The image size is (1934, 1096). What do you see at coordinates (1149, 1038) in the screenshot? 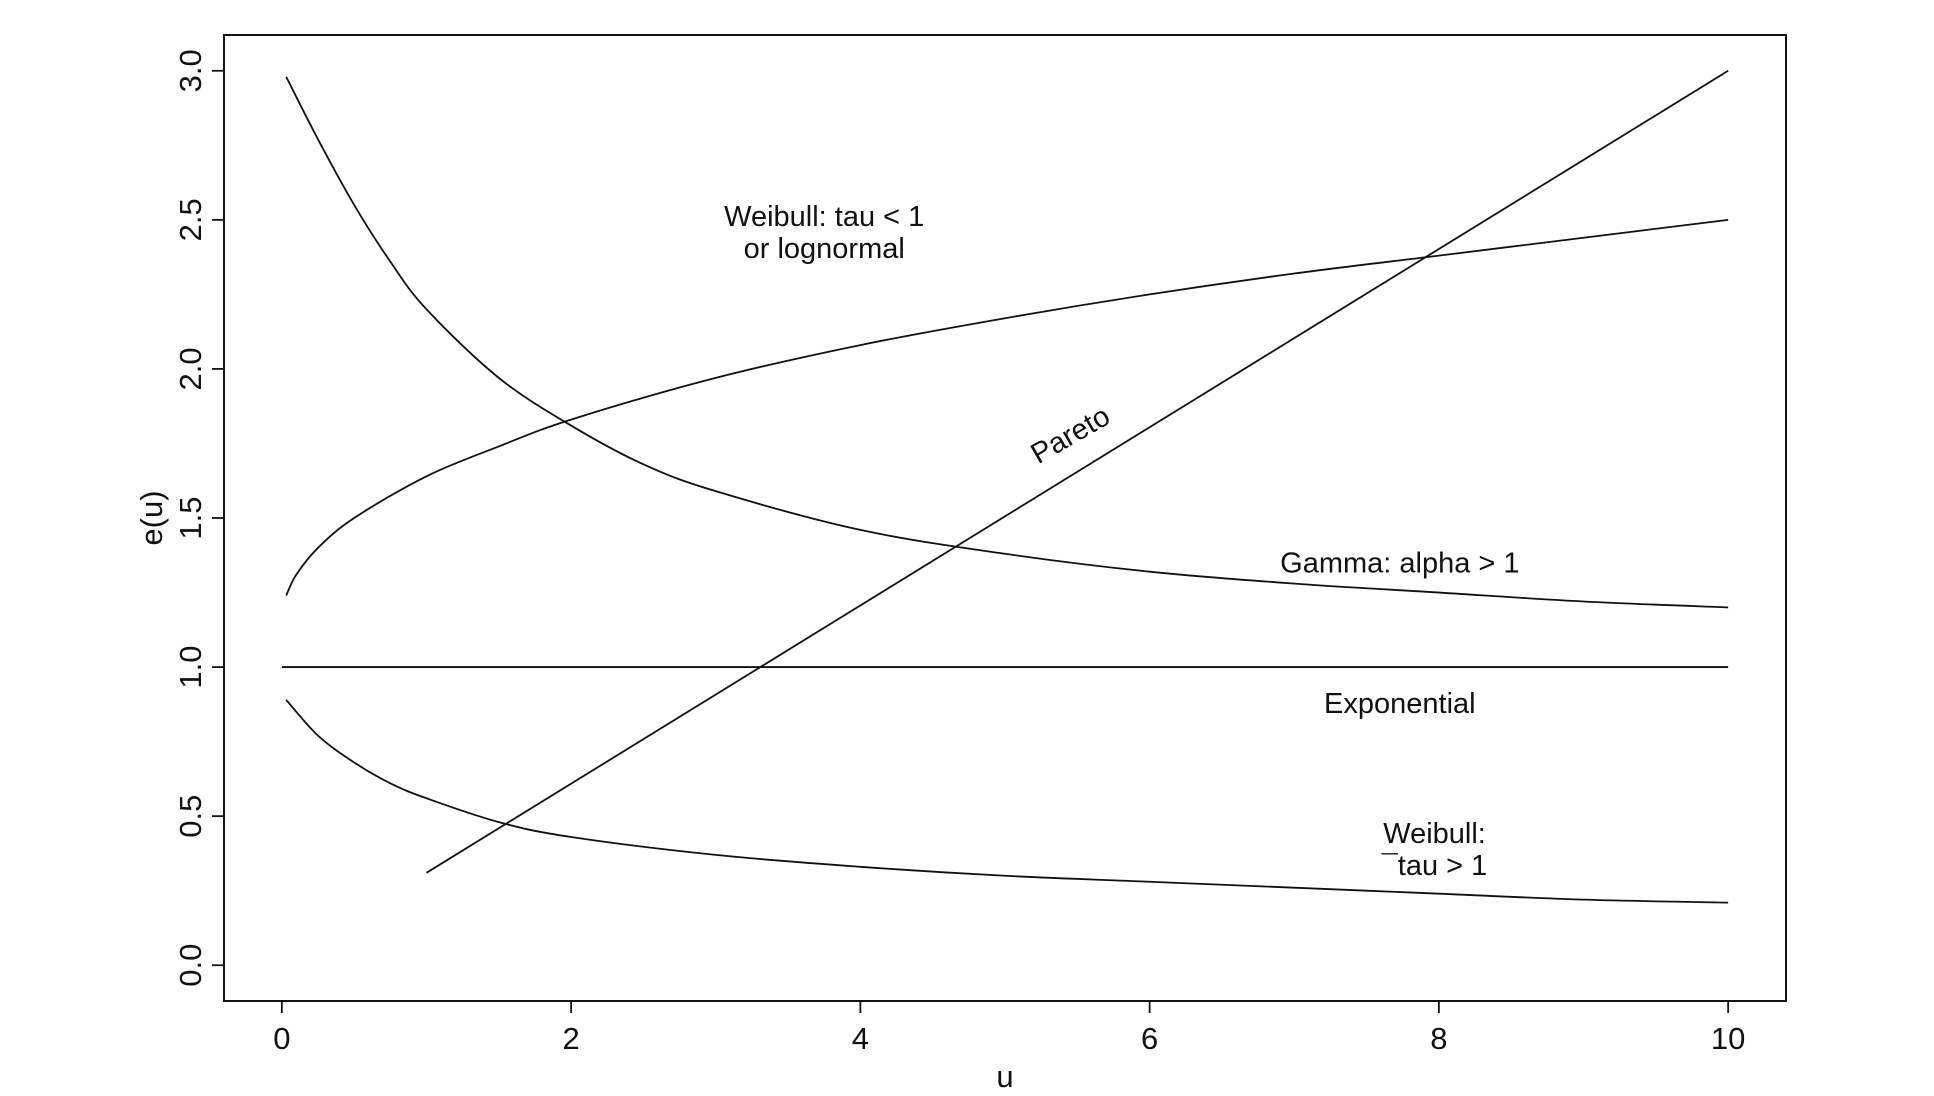
I see `x-tick-label: 6` at bounding box center [1149, 1038].